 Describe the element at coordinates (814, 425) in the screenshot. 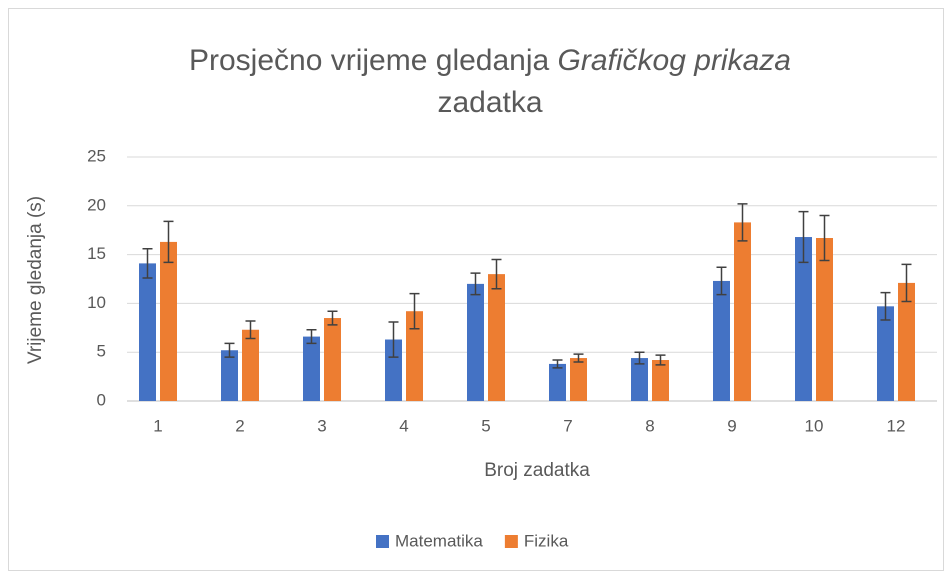

I see `x-tick-label: 10` at that location.